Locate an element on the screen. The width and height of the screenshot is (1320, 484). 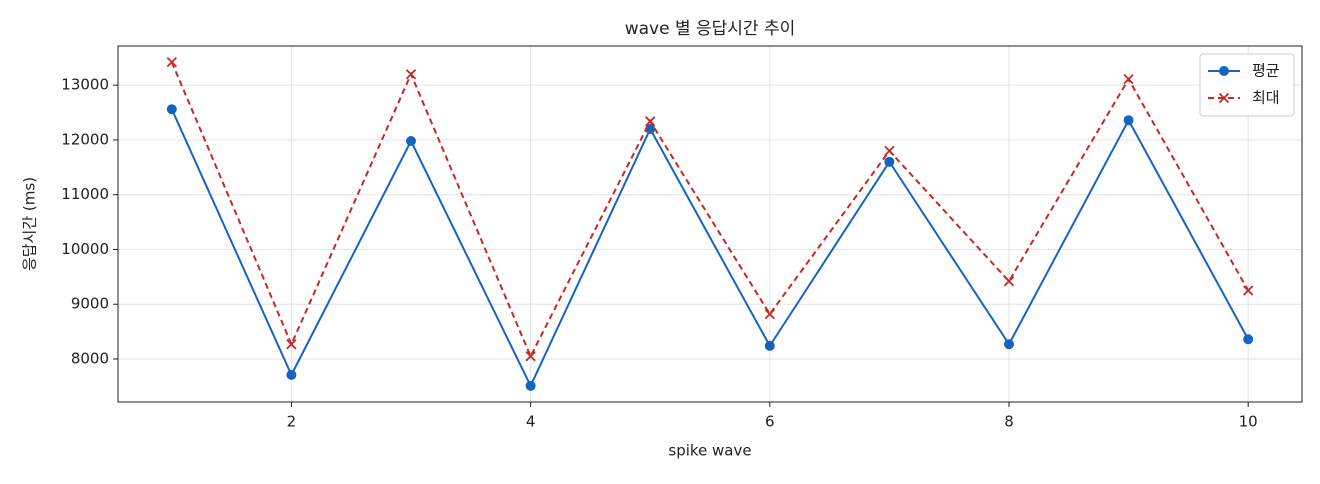
x-tick-label: 8 is located at coordinates (1009, 422).